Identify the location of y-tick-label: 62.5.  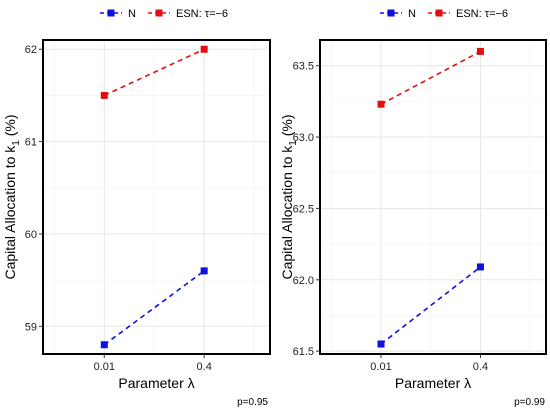
(303, 209).